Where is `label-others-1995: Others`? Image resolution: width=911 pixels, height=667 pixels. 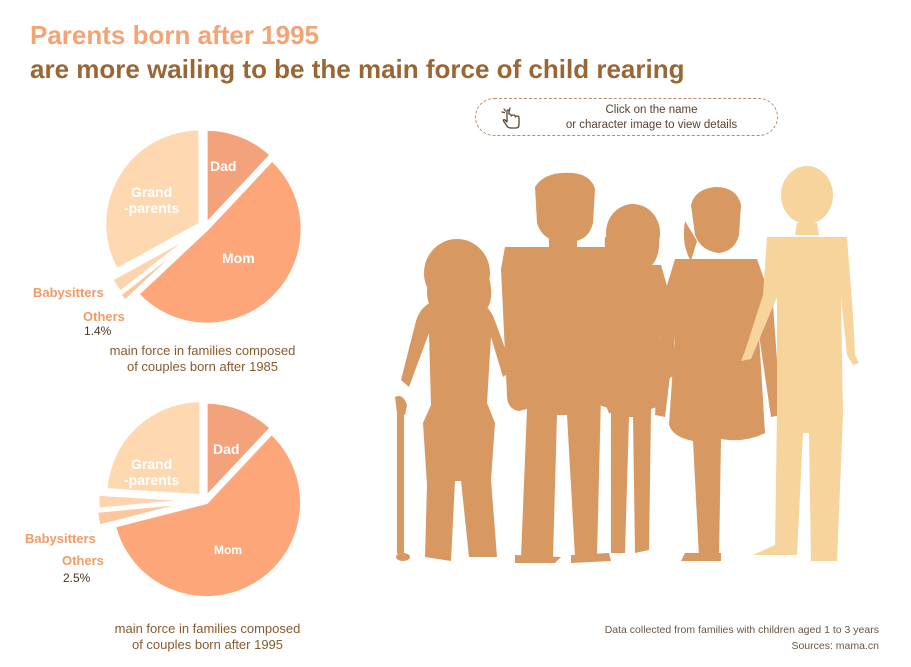 label-others-1995: Others is located at coordinates (83, 560).